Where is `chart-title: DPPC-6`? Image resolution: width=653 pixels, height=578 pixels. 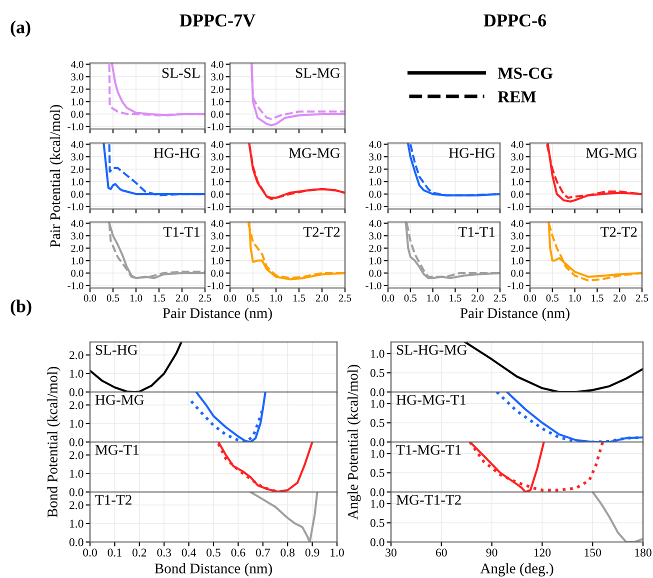
chart-title: DPPC-6 is located at coordinates (515, 20).